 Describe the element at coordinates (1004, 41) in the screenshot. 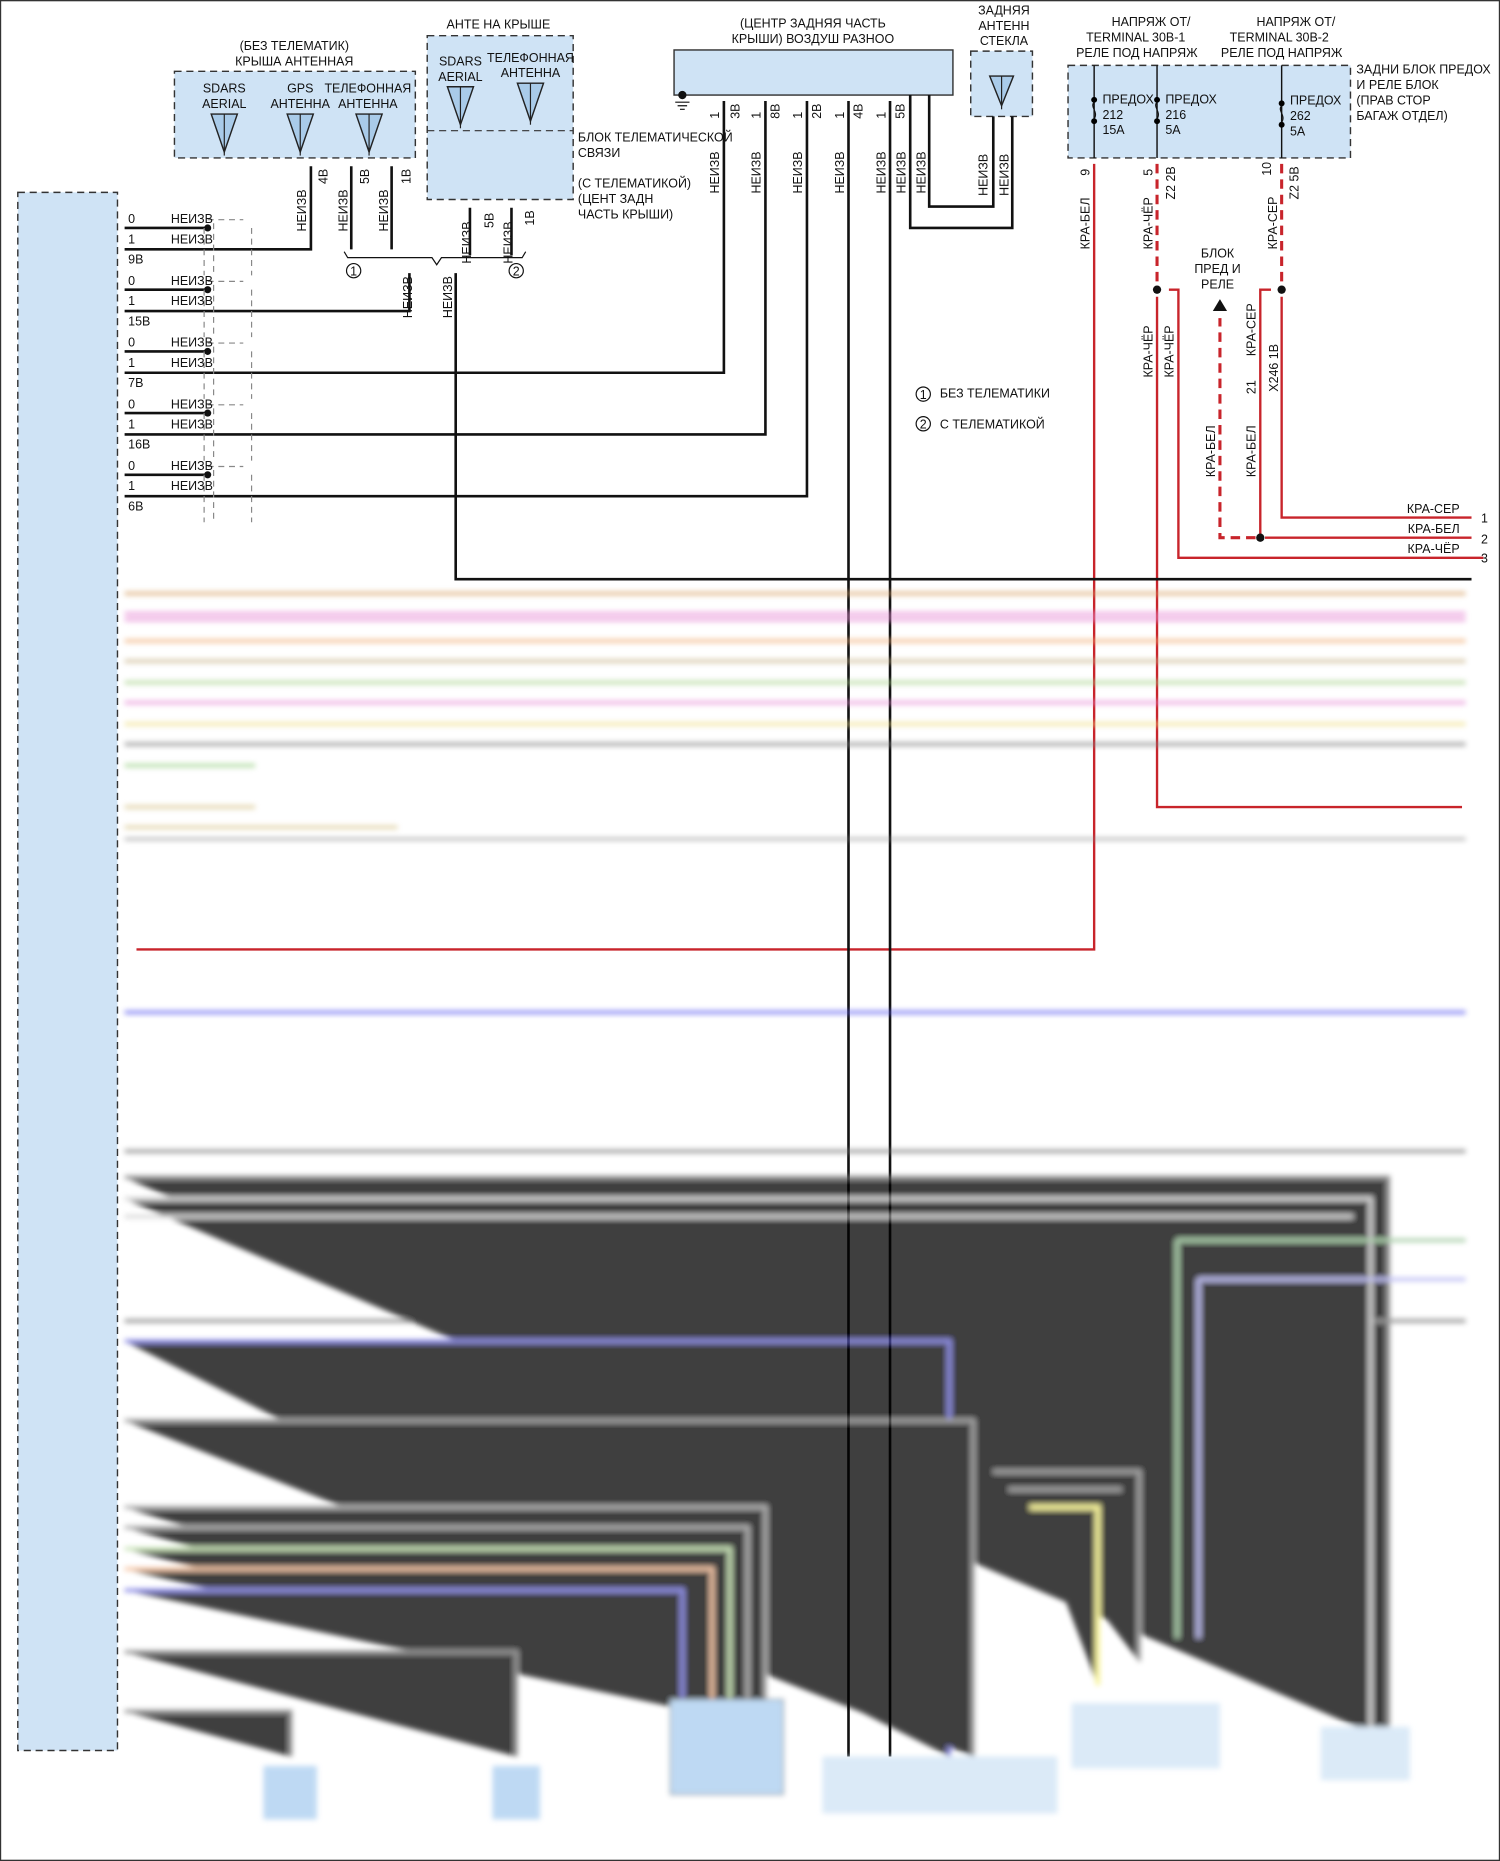

I see `label: СТЕКЛА` at that location.